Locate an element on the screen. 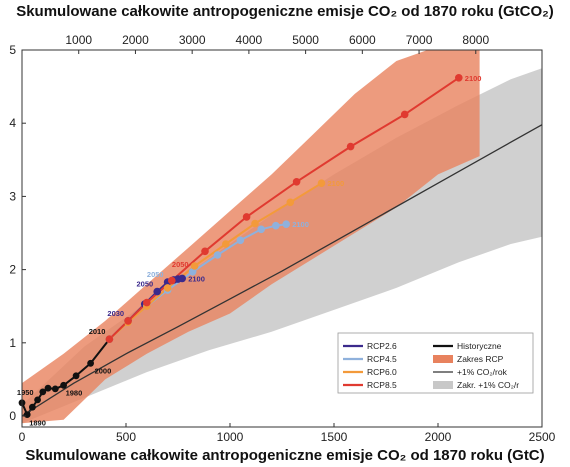 The width and height of the screenshot is (570, 467). legend-label: Zakr. +1% CO₂/r is located at coordinates (488, 385).